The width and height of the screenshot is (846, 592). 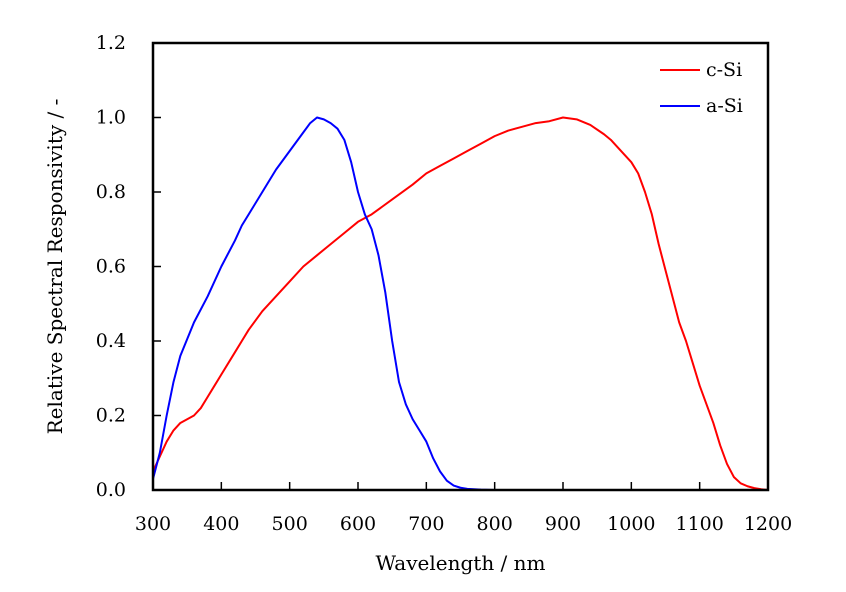 I want to click on x-axis-title: Wavelength / nm, so click(x=460, y=563).